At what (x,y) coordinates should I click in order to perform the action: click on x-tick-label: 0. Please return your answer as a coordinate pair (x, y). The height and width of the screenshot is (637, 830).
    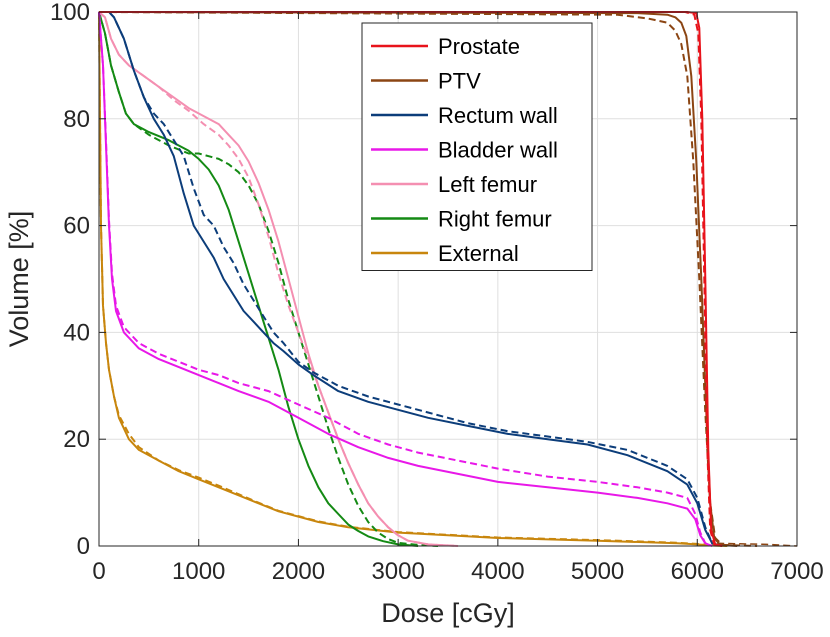
    Looking at the image, I should click on (98, 571).